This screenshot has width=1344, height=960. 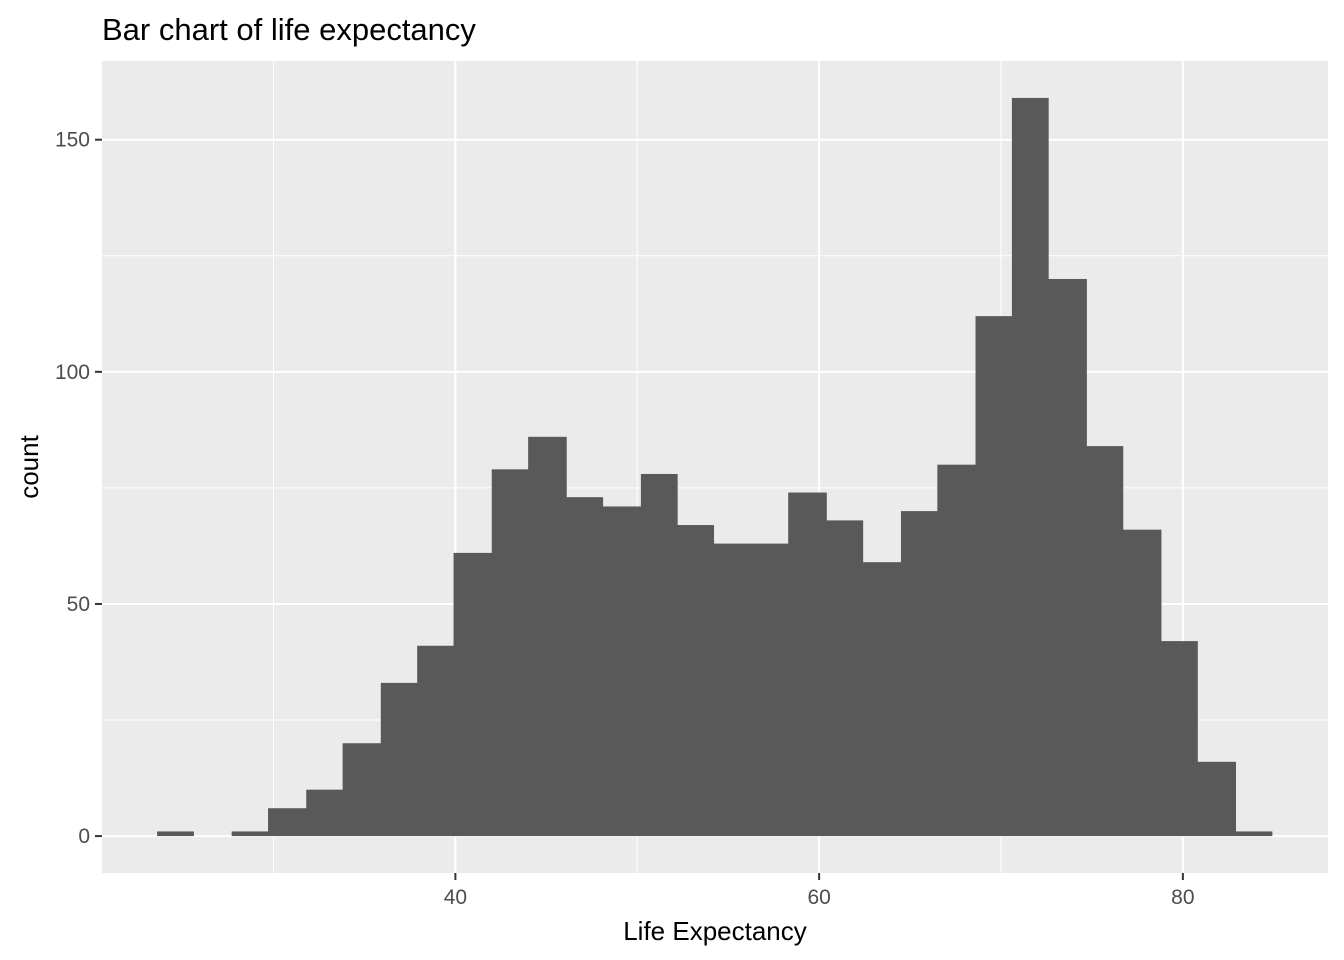 What do you see at coordinates (455, 897) in the screenshot?
I see `x-tick-label: 40` at bounding box center [455, 897].